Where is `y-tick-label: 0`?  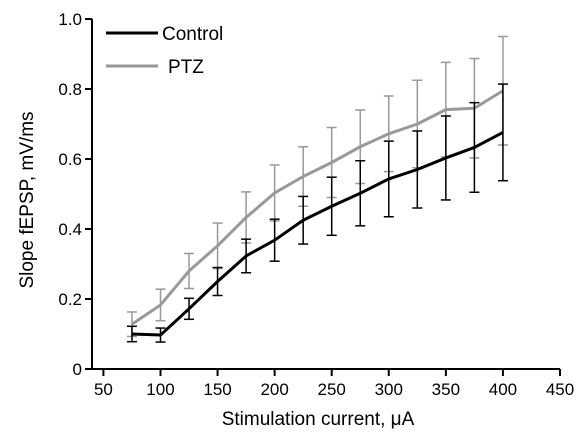 y-tick-label: 0 is located at coordinates (77, 369).